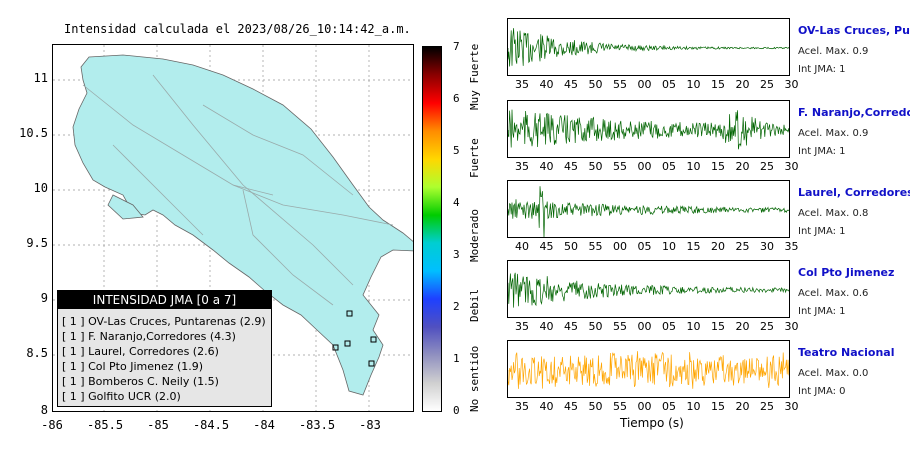 The height and width of the screenshot is (460, 910). What do you see at coordinates (846, 272) in the screenshot?
I see `station-name: Col Pto Jimenez` at bounding box center [846, 272].